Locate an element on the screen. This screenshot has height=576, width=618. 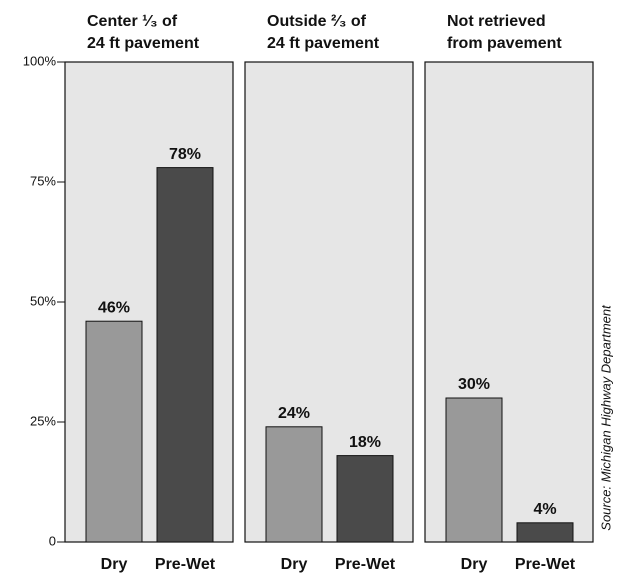
y-tick-label: 0 is located at coordinates (52, 540).